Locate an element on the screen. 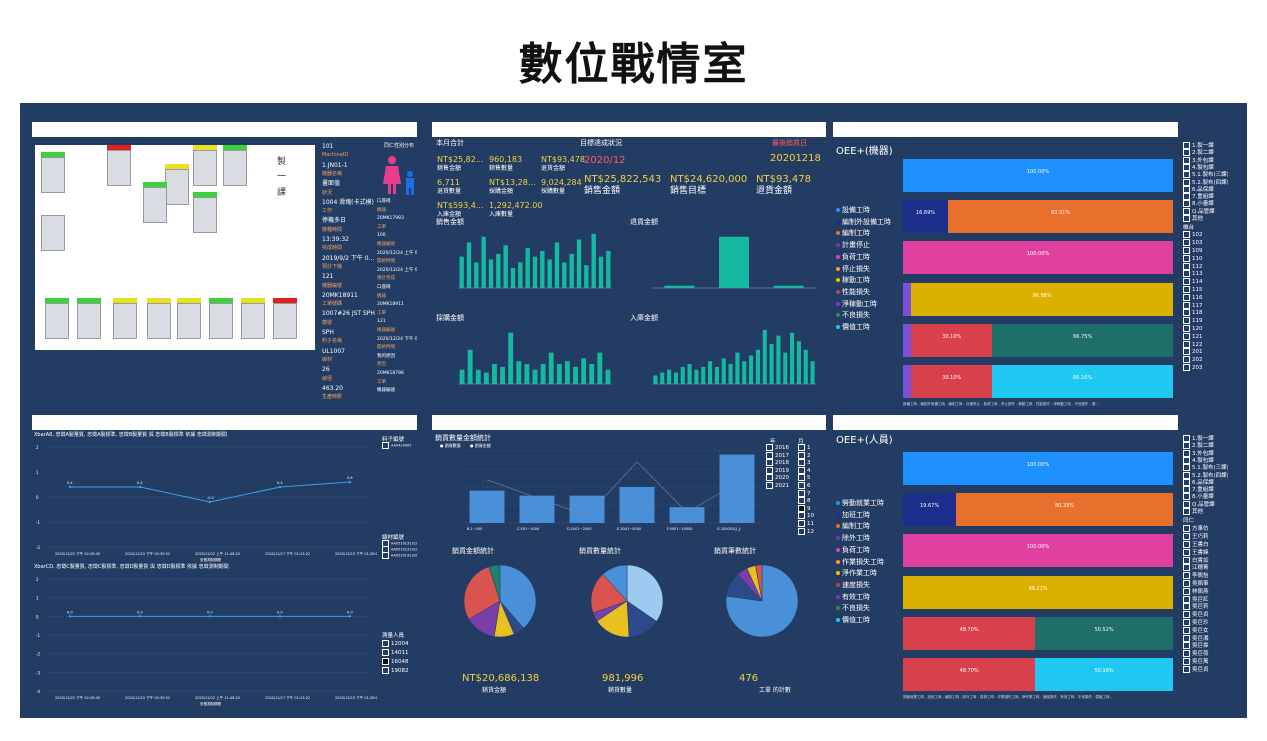 This screenshot has width=1267, height=741. filter-checkbox: 112 is located at coordinates (1193, 266).